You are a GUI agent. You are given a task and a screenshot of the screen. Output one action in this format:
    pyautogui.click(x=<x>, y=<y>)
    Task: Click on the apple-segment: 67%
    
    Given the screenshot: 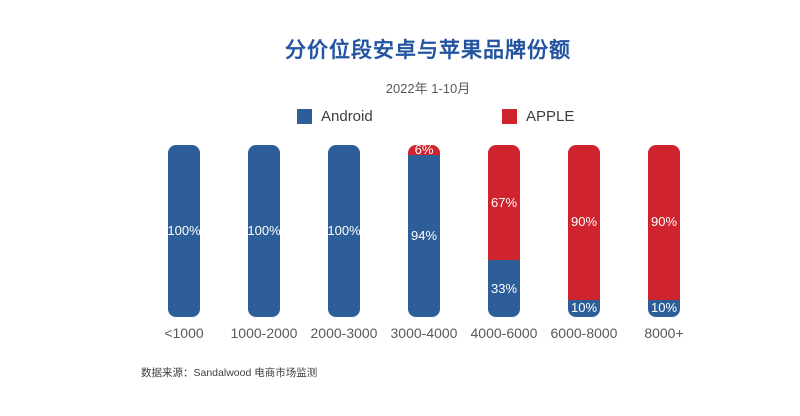 What is the action you would take?
    pyautogui.click(x=504, y=203)
    